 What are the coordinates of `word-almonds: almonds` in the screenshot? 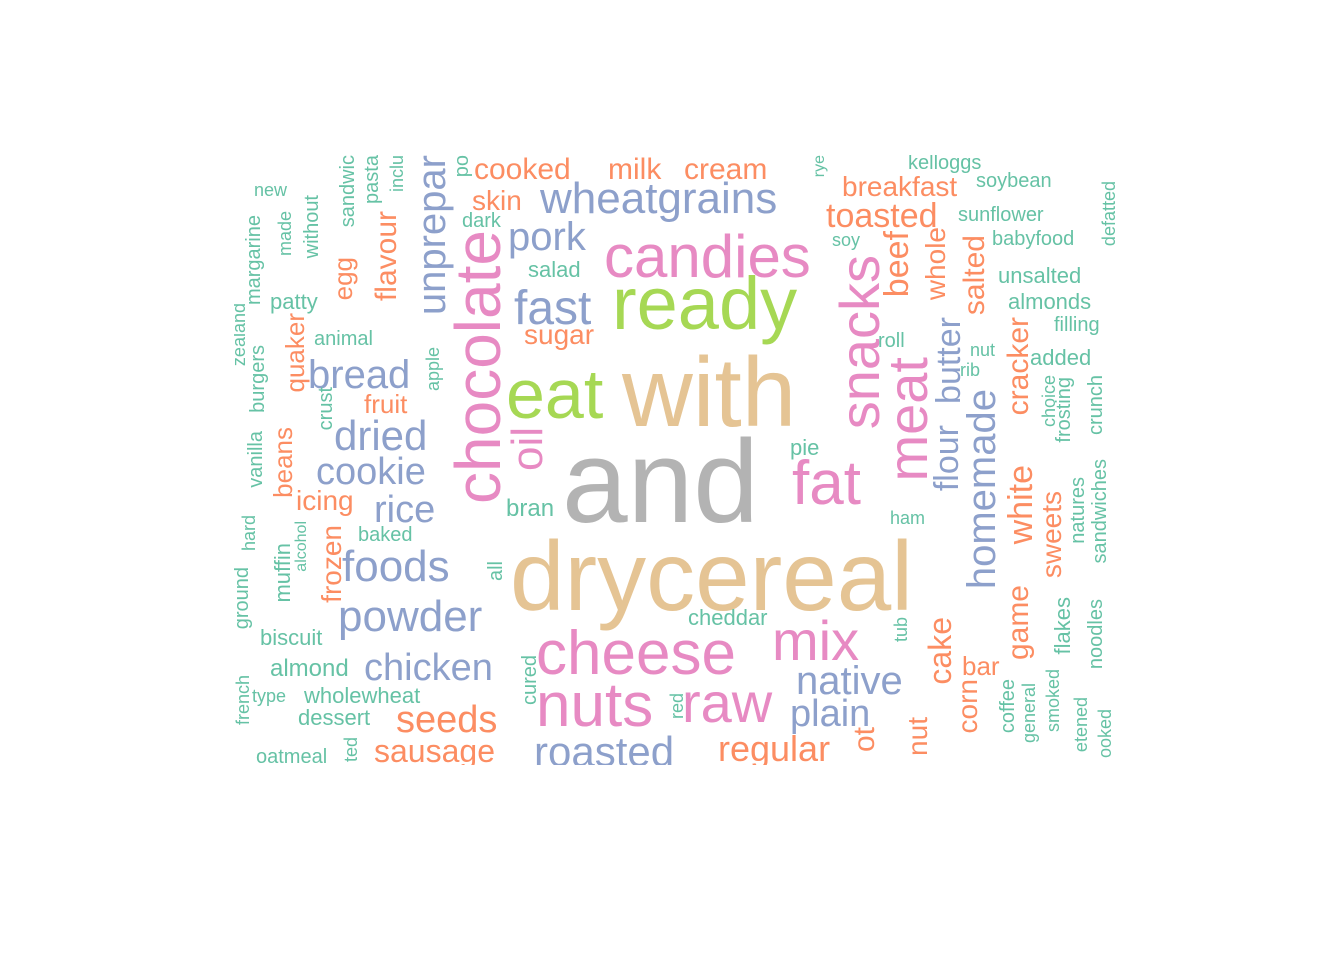 It's located at (1050, 301).